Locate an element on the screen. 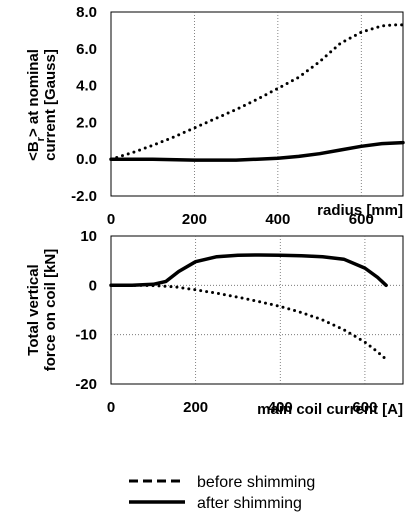 The image size is (409, 515). ylabel-suffix: > at nominal is located at coordinates (33, 93).